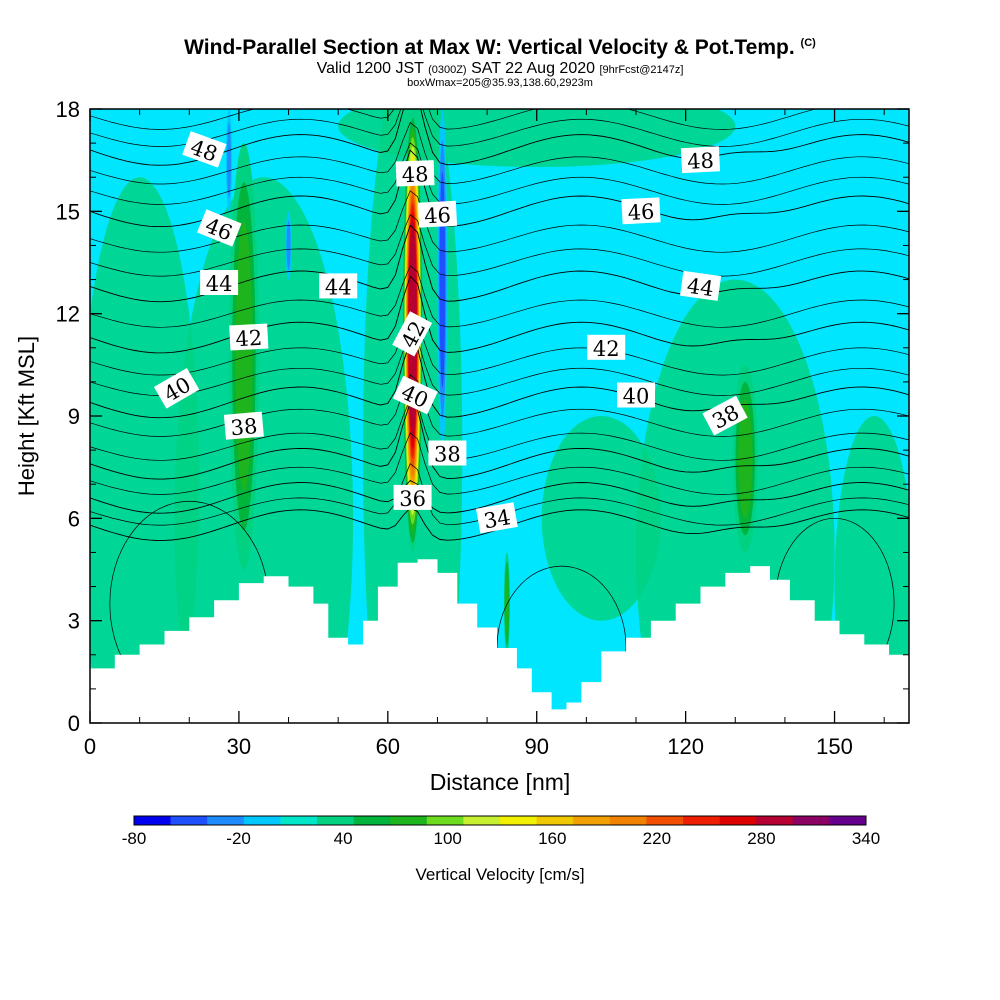 Image resolution: width=1000 pixels, height=1000 pixels. I want to click on forecast-info: [9hrFcst@2147z], so click(641, 70).